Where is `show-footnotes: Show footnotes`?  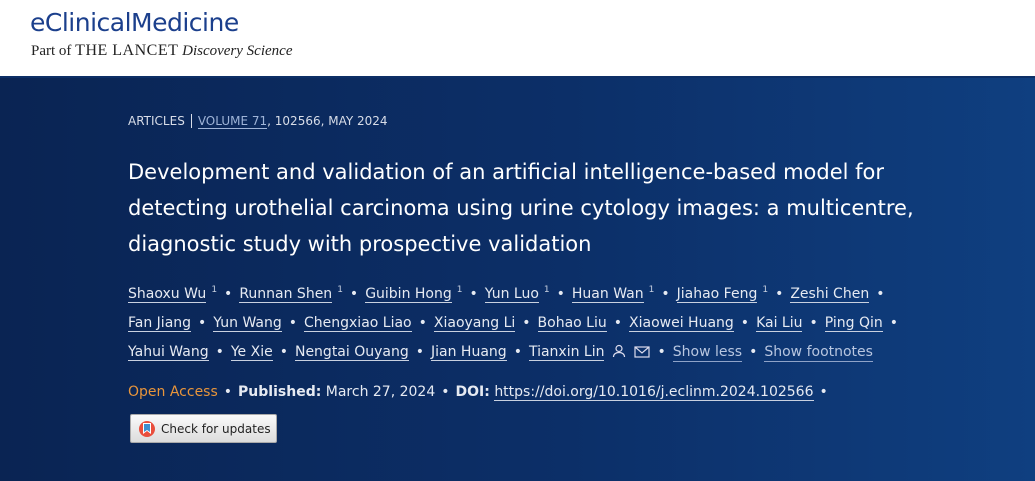
show-footnotes: Show footnotes is located at coordinates (818, 352).